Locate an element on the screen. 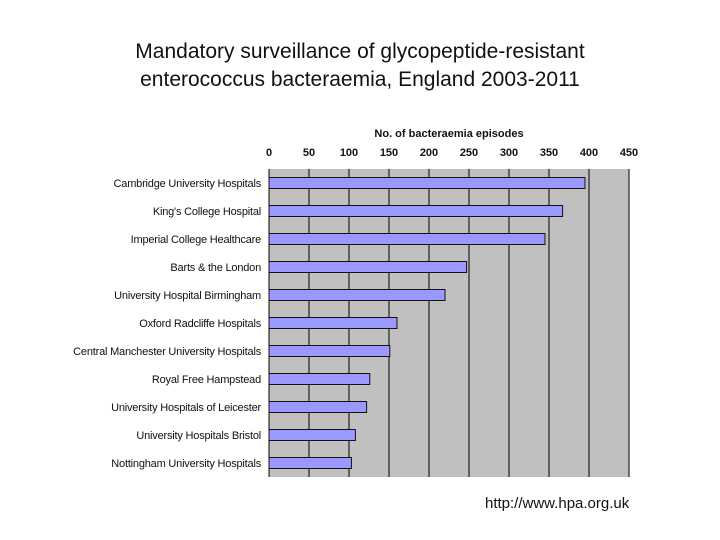  category-label: Central Manchester University Hospitals is located at coordinates (167, 352).